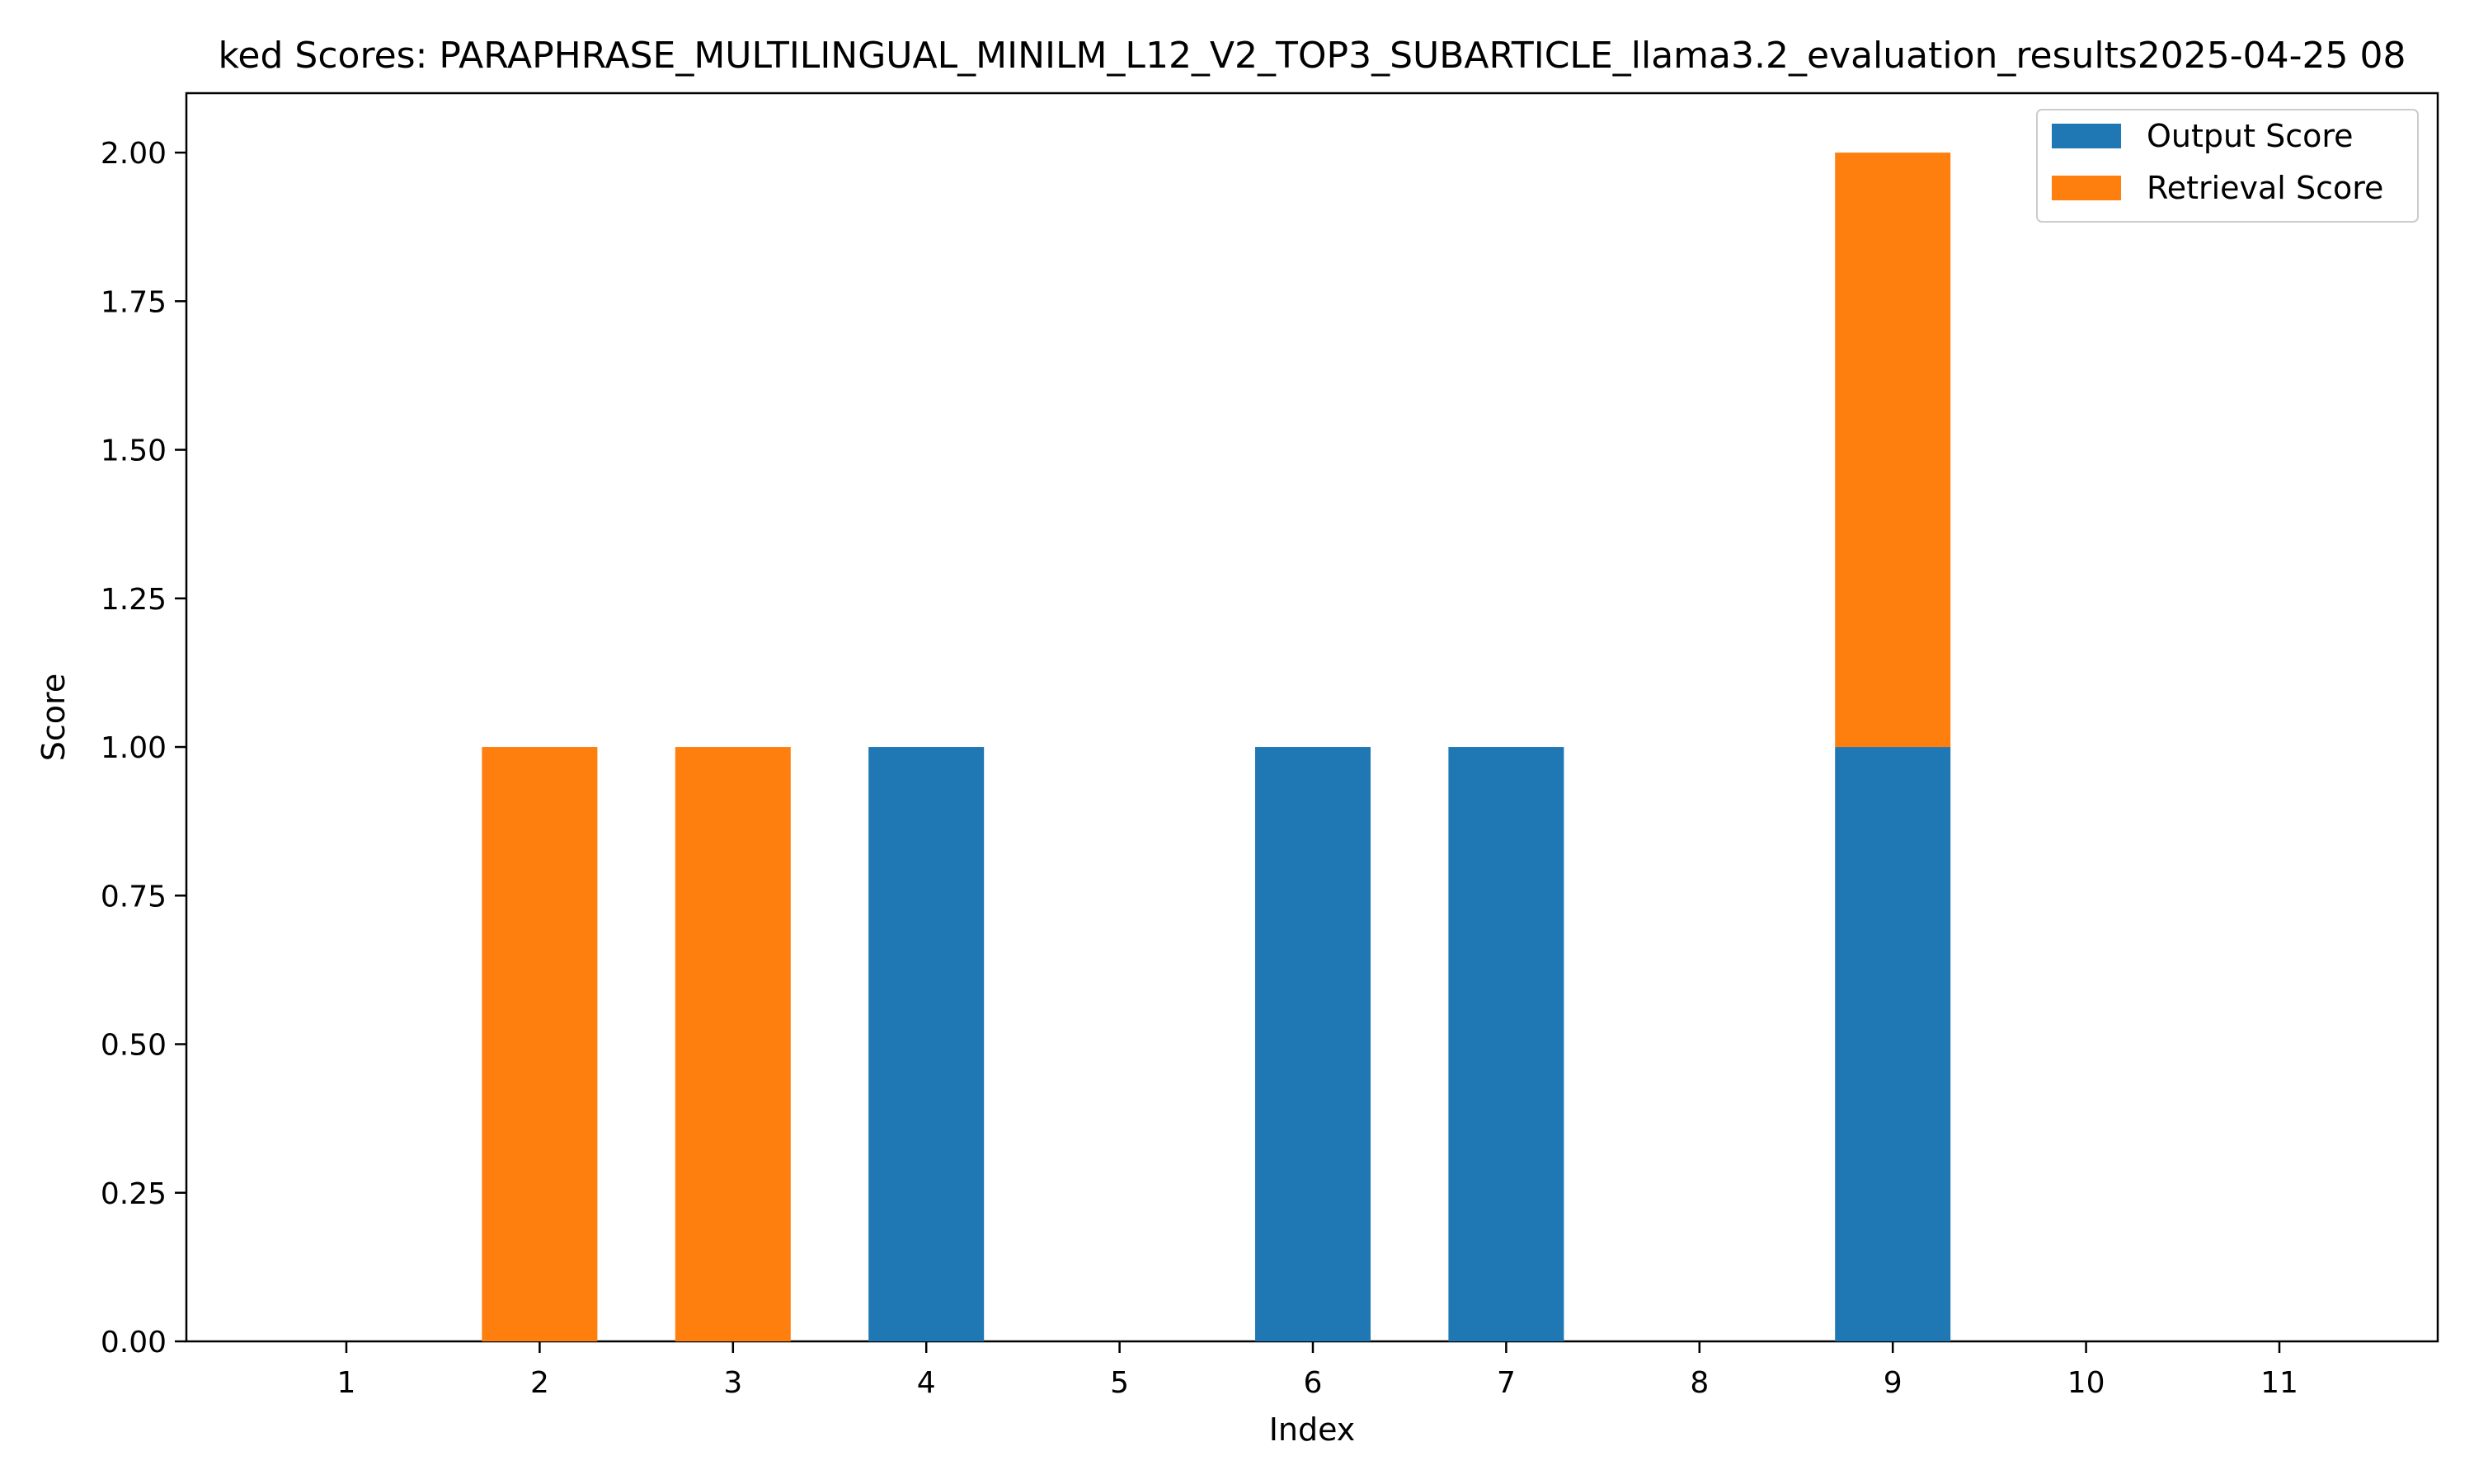 The height and width of the screenshot is (1484, 2474). Describe the element at coordinates (134, 1194) in the screenshot. I see `y-tick-label: 0.25` at that location.